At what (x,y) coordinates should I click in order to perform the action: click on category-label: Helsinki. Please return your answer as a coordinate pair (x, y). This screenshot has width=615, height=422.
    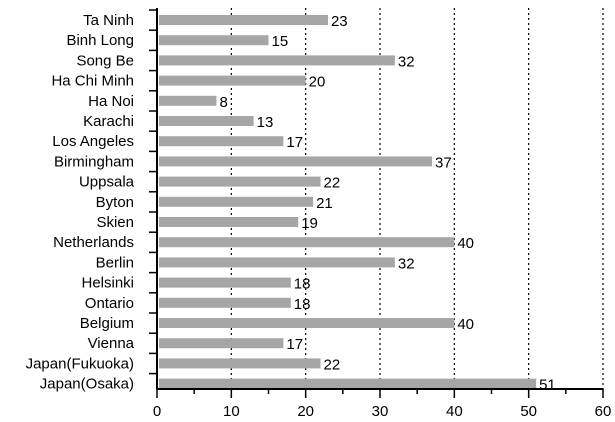
    Looking at the image, I should click on (107, 283).